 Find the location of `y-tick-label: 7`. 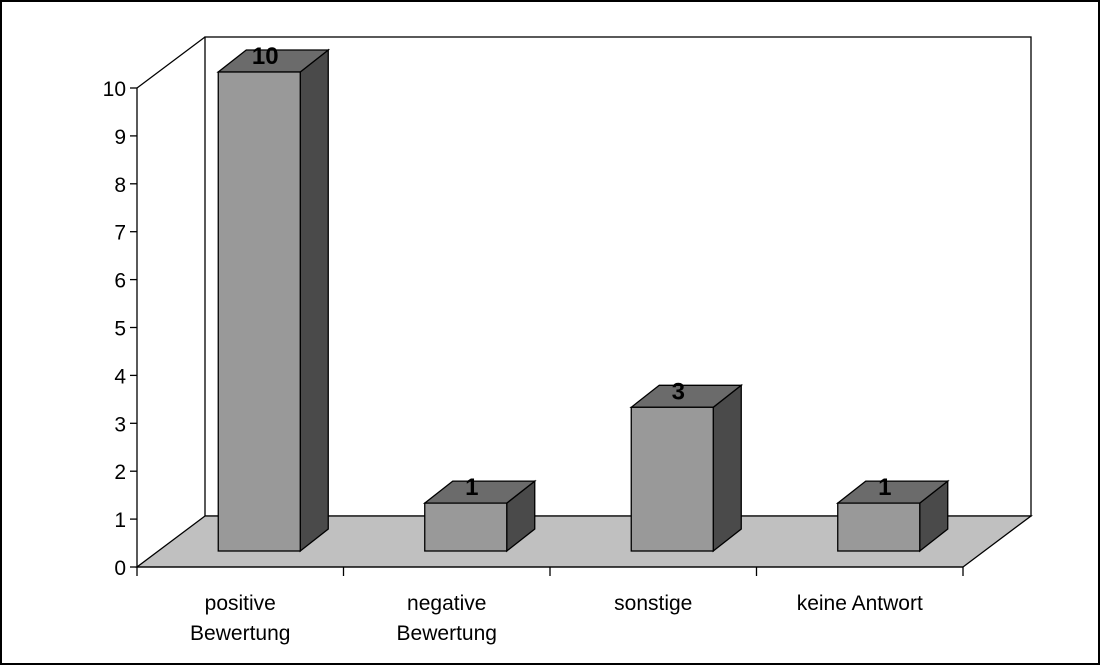

y-tick-label: 7 is located at coordinates (120, 233).